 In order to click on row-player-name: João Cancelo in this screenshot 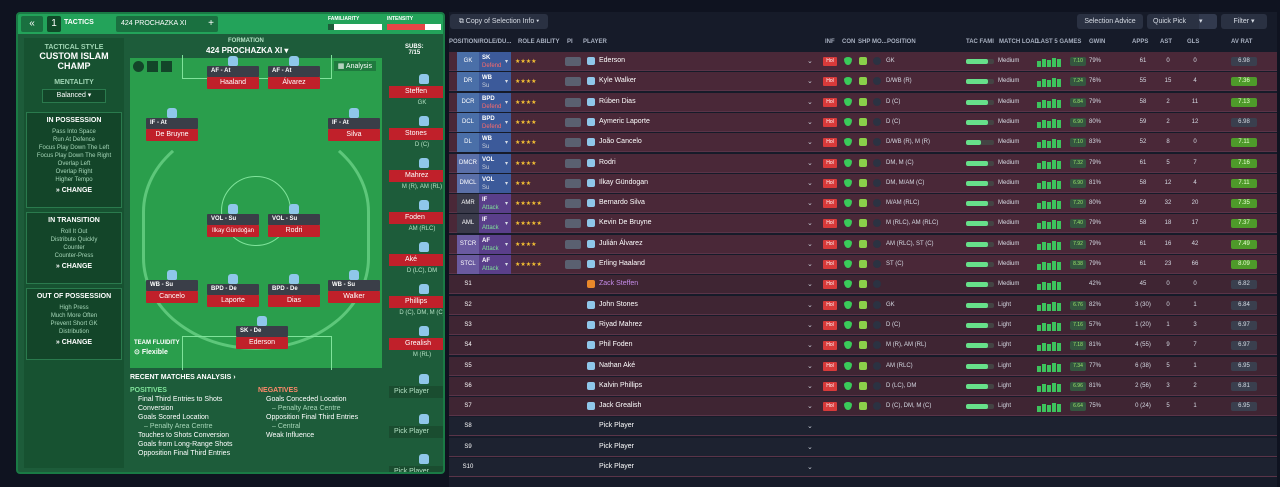, I will do `click(620, 142)`.